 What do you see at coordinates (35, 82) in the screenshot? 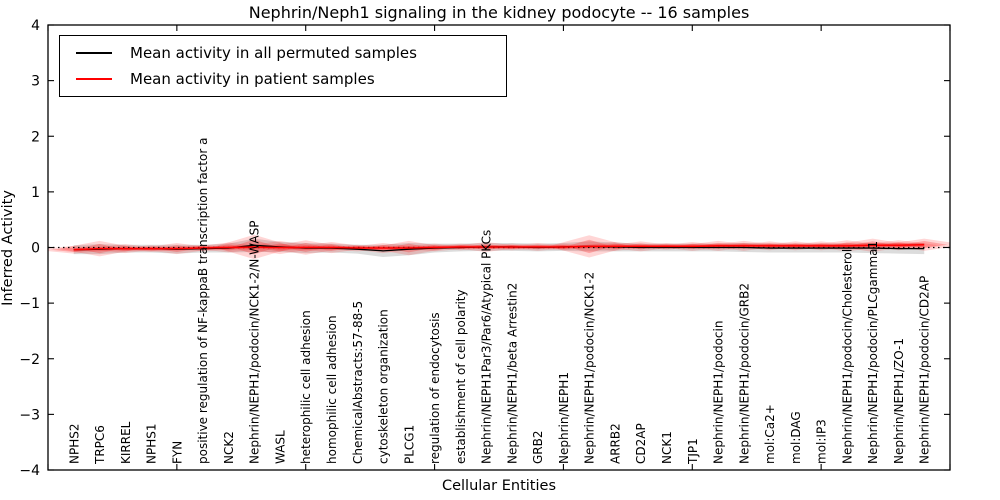
I see `y-tick-label: 3` at bounding box center [35, 82].